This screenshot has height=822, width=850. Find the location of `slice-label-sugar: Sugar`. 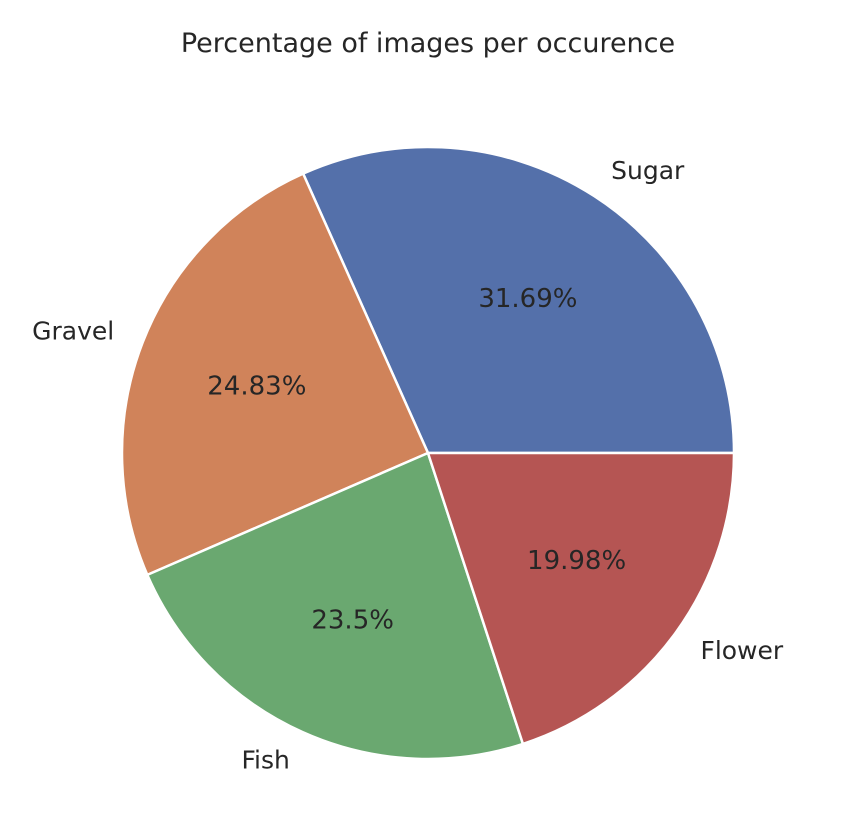

slice-label-sugar: Sugar is located at coordinates (648, 170).